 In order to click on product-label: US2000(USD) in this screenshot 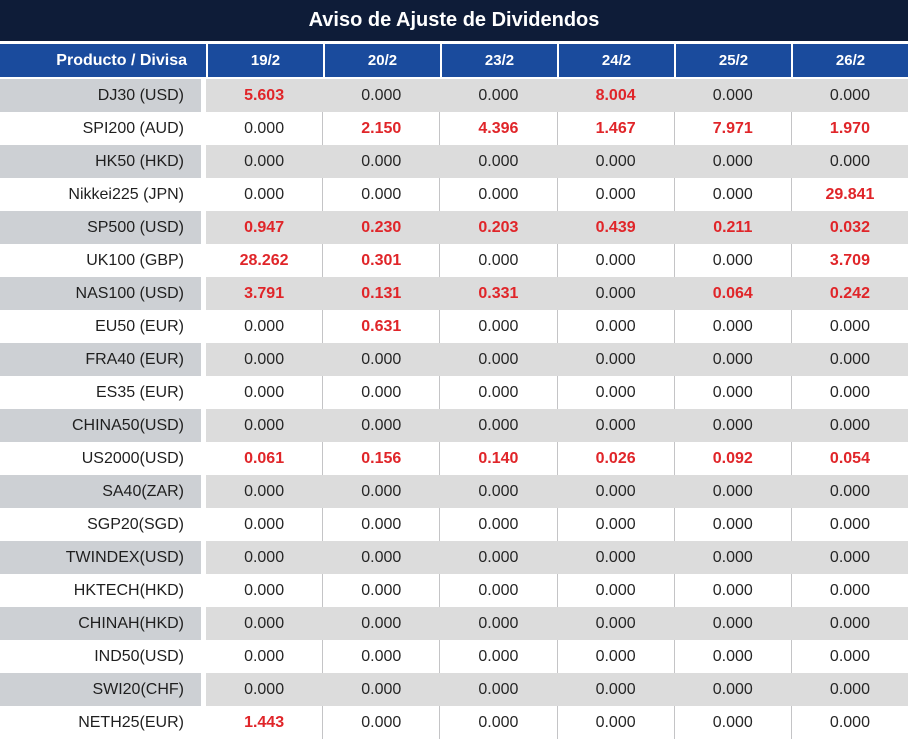, I will do `click(103, 458)`.